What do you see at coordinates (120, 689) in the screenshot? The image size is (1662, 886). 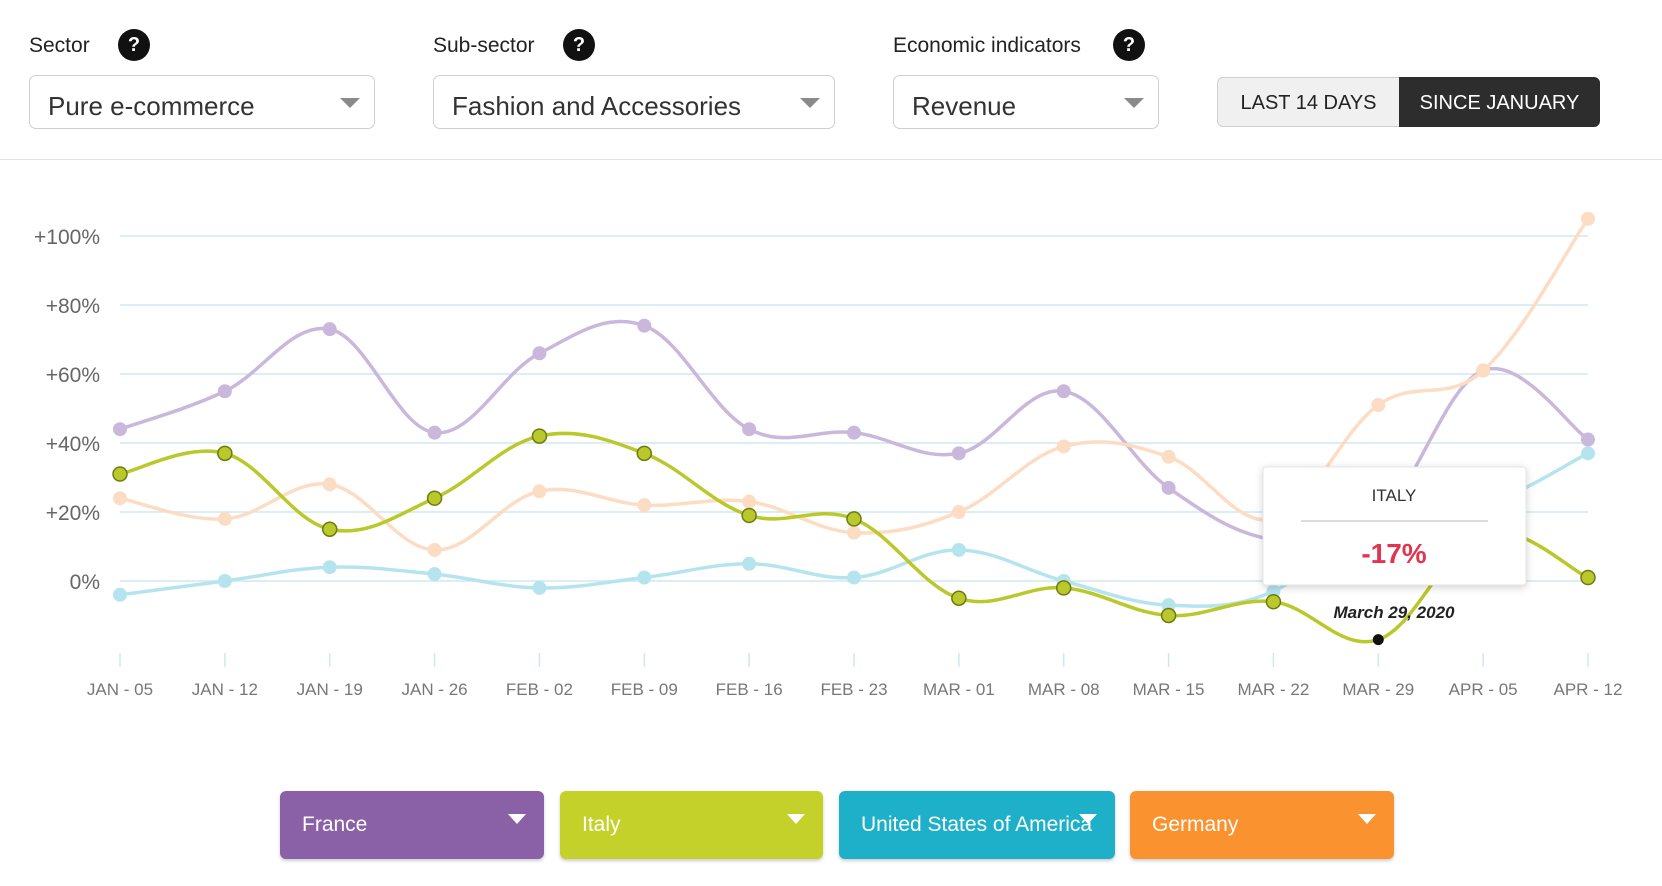 I see `x-tick-label: JAN - 05` at bounding box center [120, 689].